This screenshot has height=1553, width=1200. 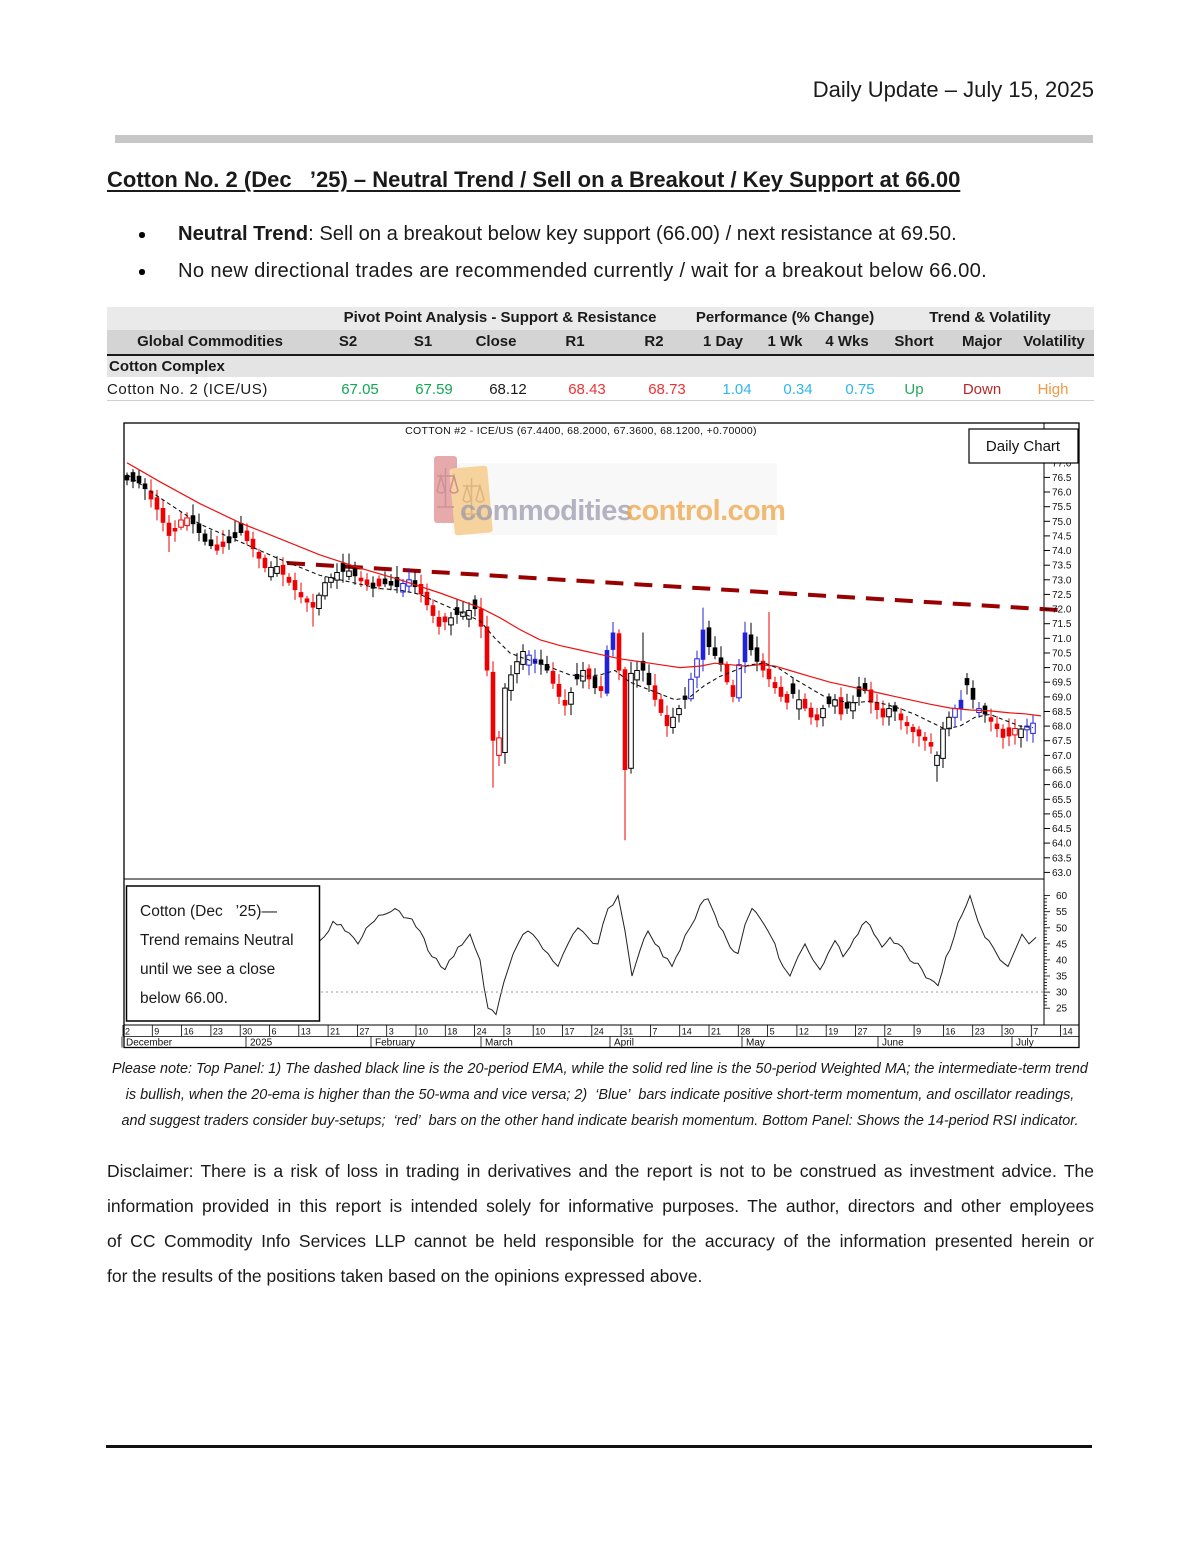 I want to click on svg-text: 66.5, so click(x=1062, y=771).